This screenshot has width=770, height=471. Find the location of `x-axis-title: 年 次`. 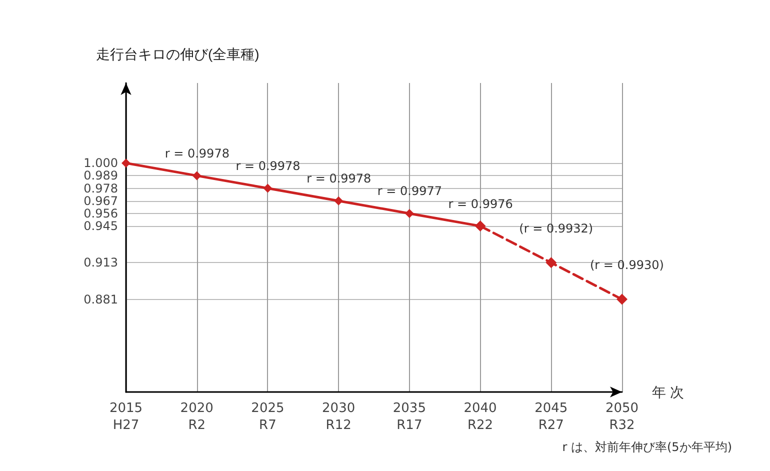

x-axis-title: 年 次 is located at coordinates (668, 392).